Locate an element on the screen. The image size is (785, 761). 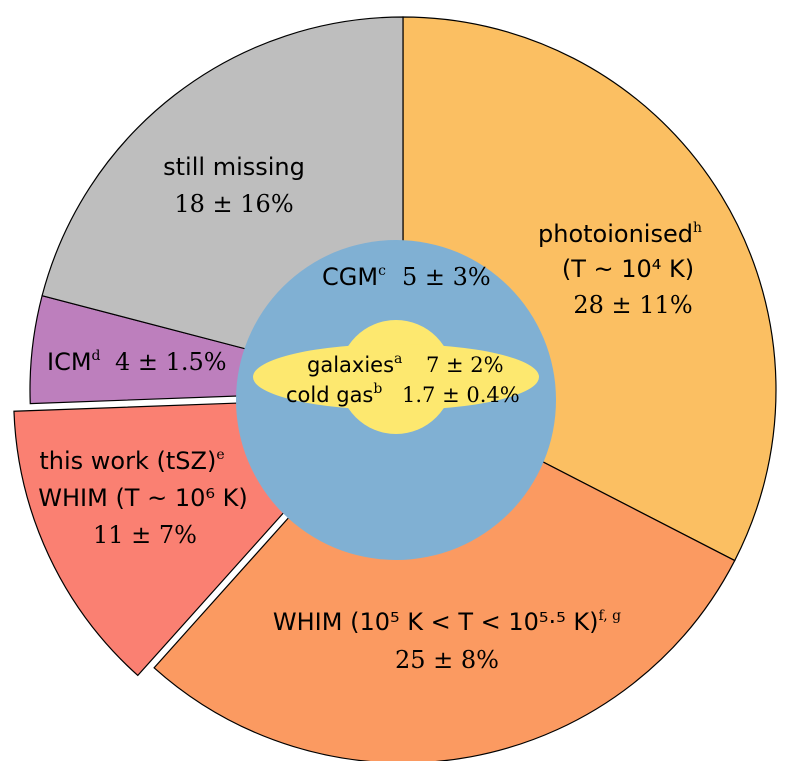
svg-text: (T ~ 10⁴ K) is located at coordinates (628, 269).